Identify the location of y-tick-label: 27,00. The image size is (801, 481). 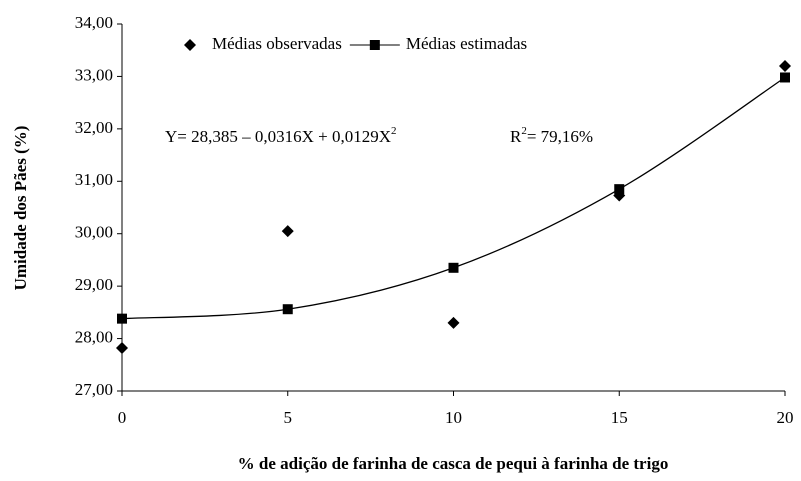
(94, 389).